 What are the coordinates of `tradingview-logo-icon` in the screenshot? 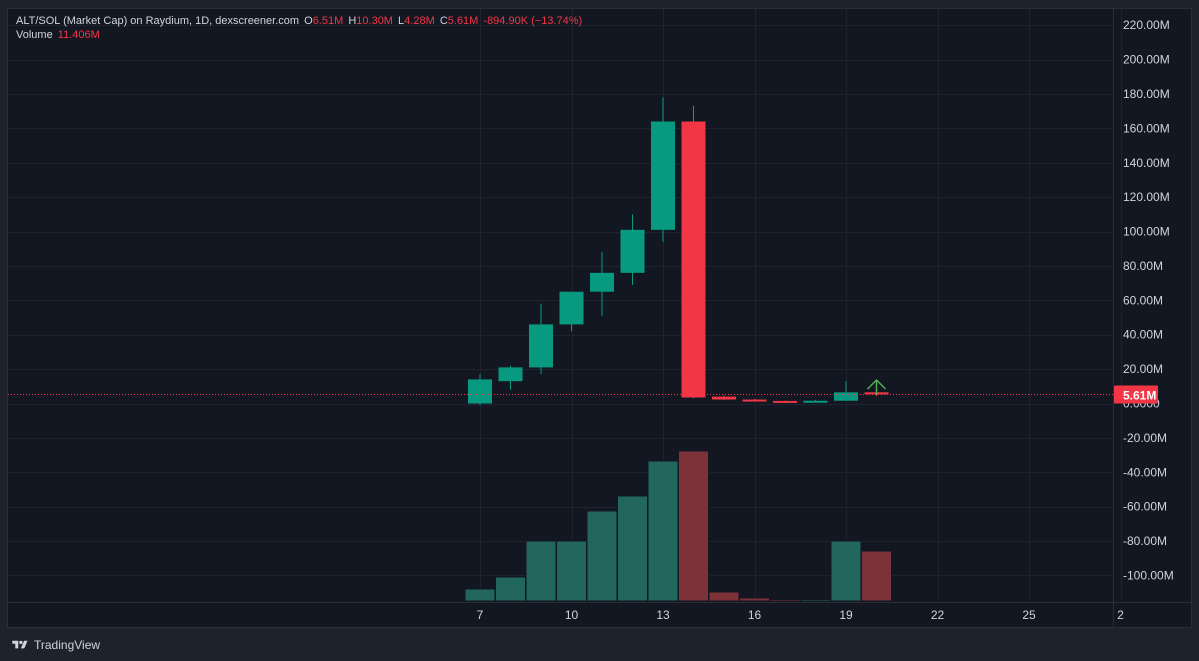 It's located at (20, 644).